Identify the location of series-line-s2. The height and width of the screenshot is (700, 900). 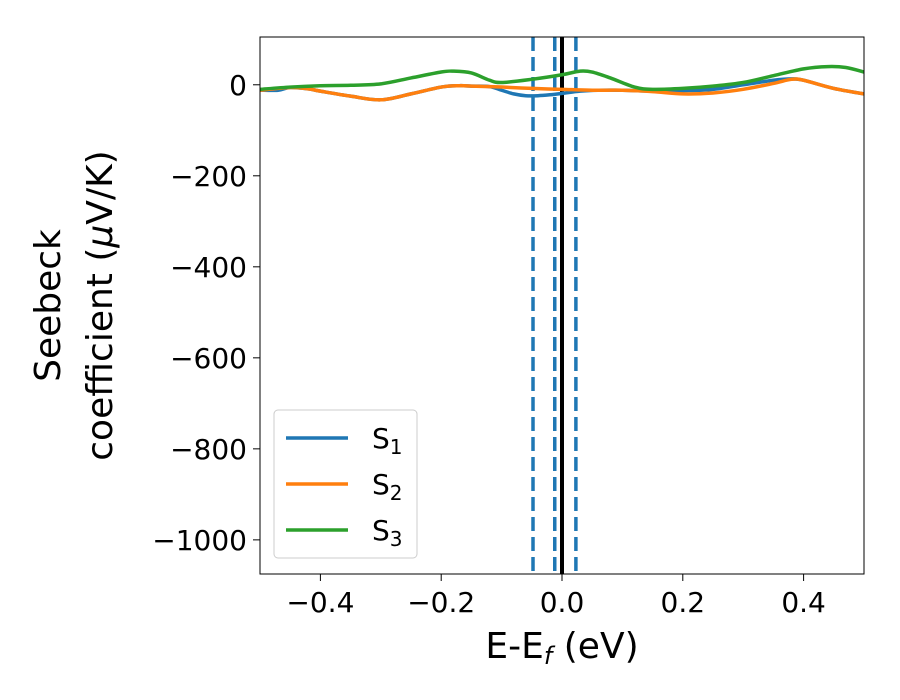
(562, 89).